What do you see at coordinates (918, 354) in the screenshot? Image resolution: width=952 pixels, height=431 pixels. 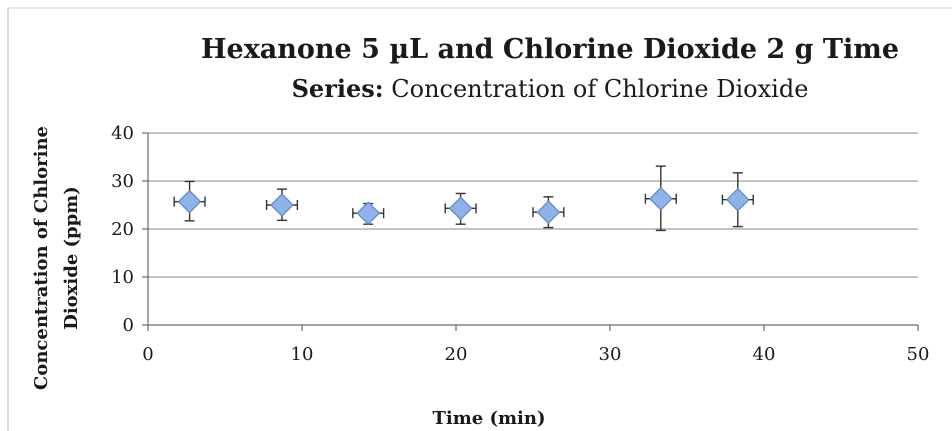 I see `x-tick-label-50: 50` at bounding box center [918, 354].